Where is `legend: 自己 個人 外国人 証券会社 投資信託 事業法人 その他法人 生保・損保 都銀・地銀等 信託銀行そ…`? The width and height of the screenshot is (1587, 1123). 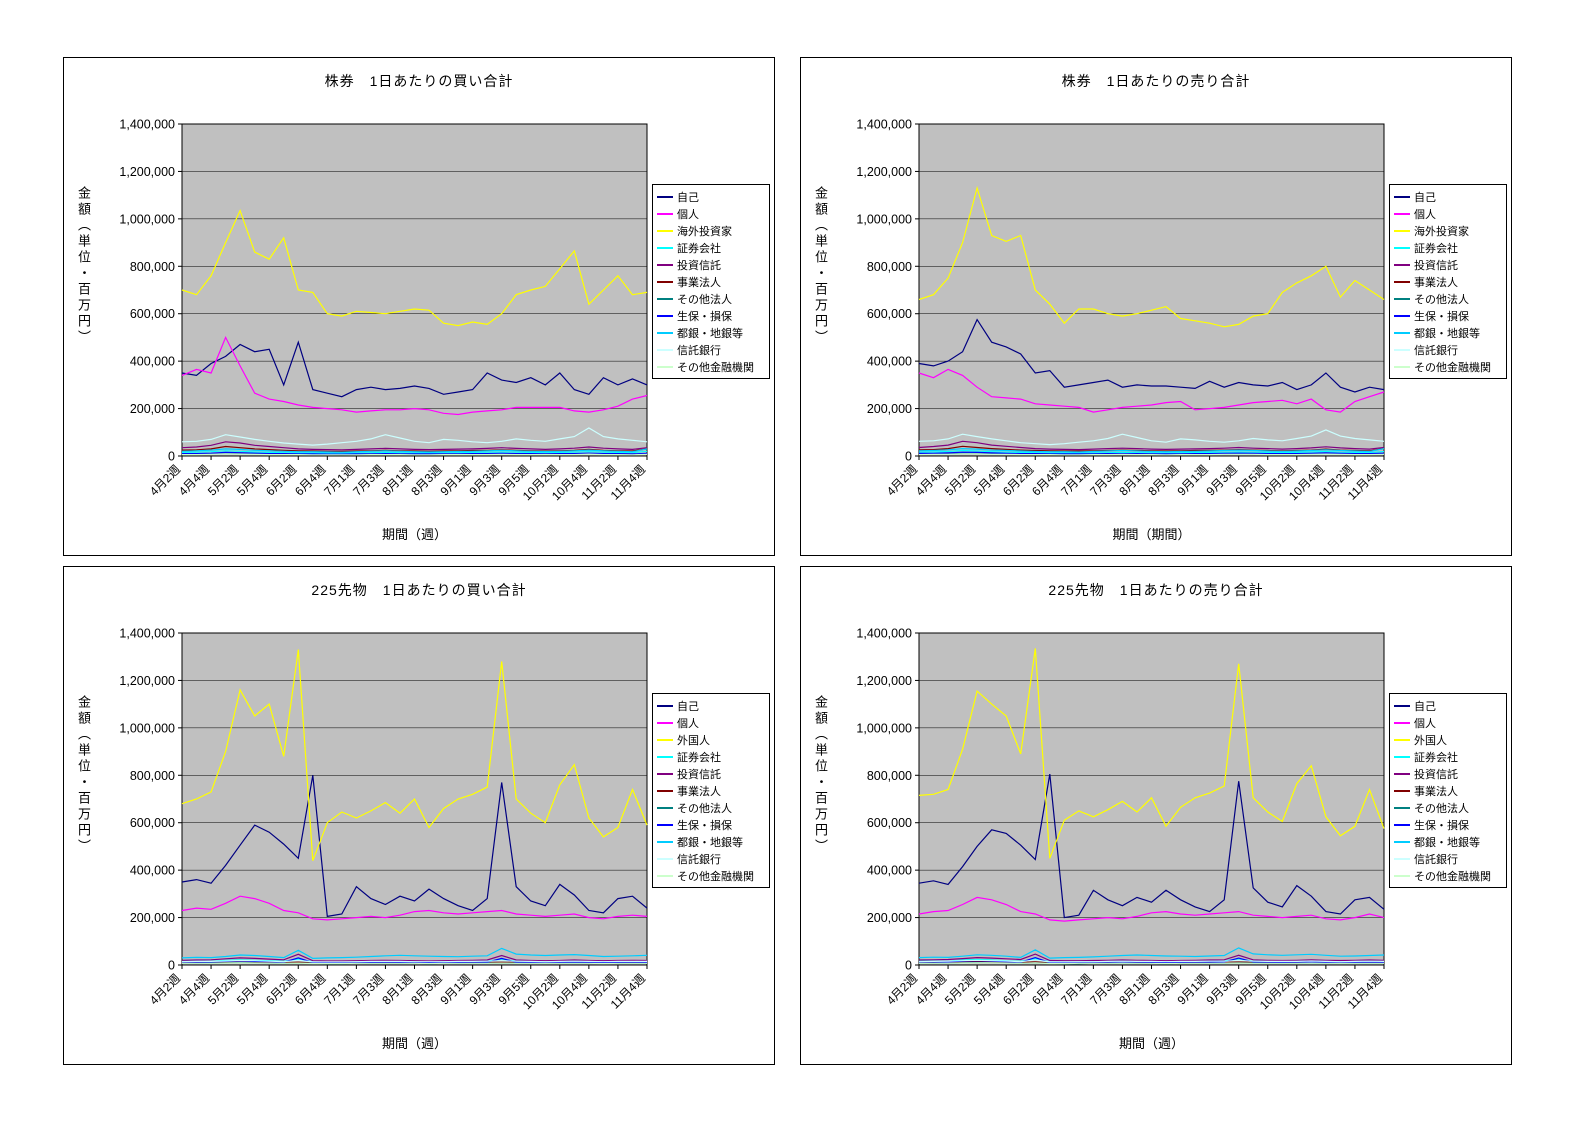 legend: 自己 個人 外国人 証券会社 投資信託 事業法人 その他法人 生保・損保 都銀・地銀等 信託銀行そ… is located at coordinates (711, 790).